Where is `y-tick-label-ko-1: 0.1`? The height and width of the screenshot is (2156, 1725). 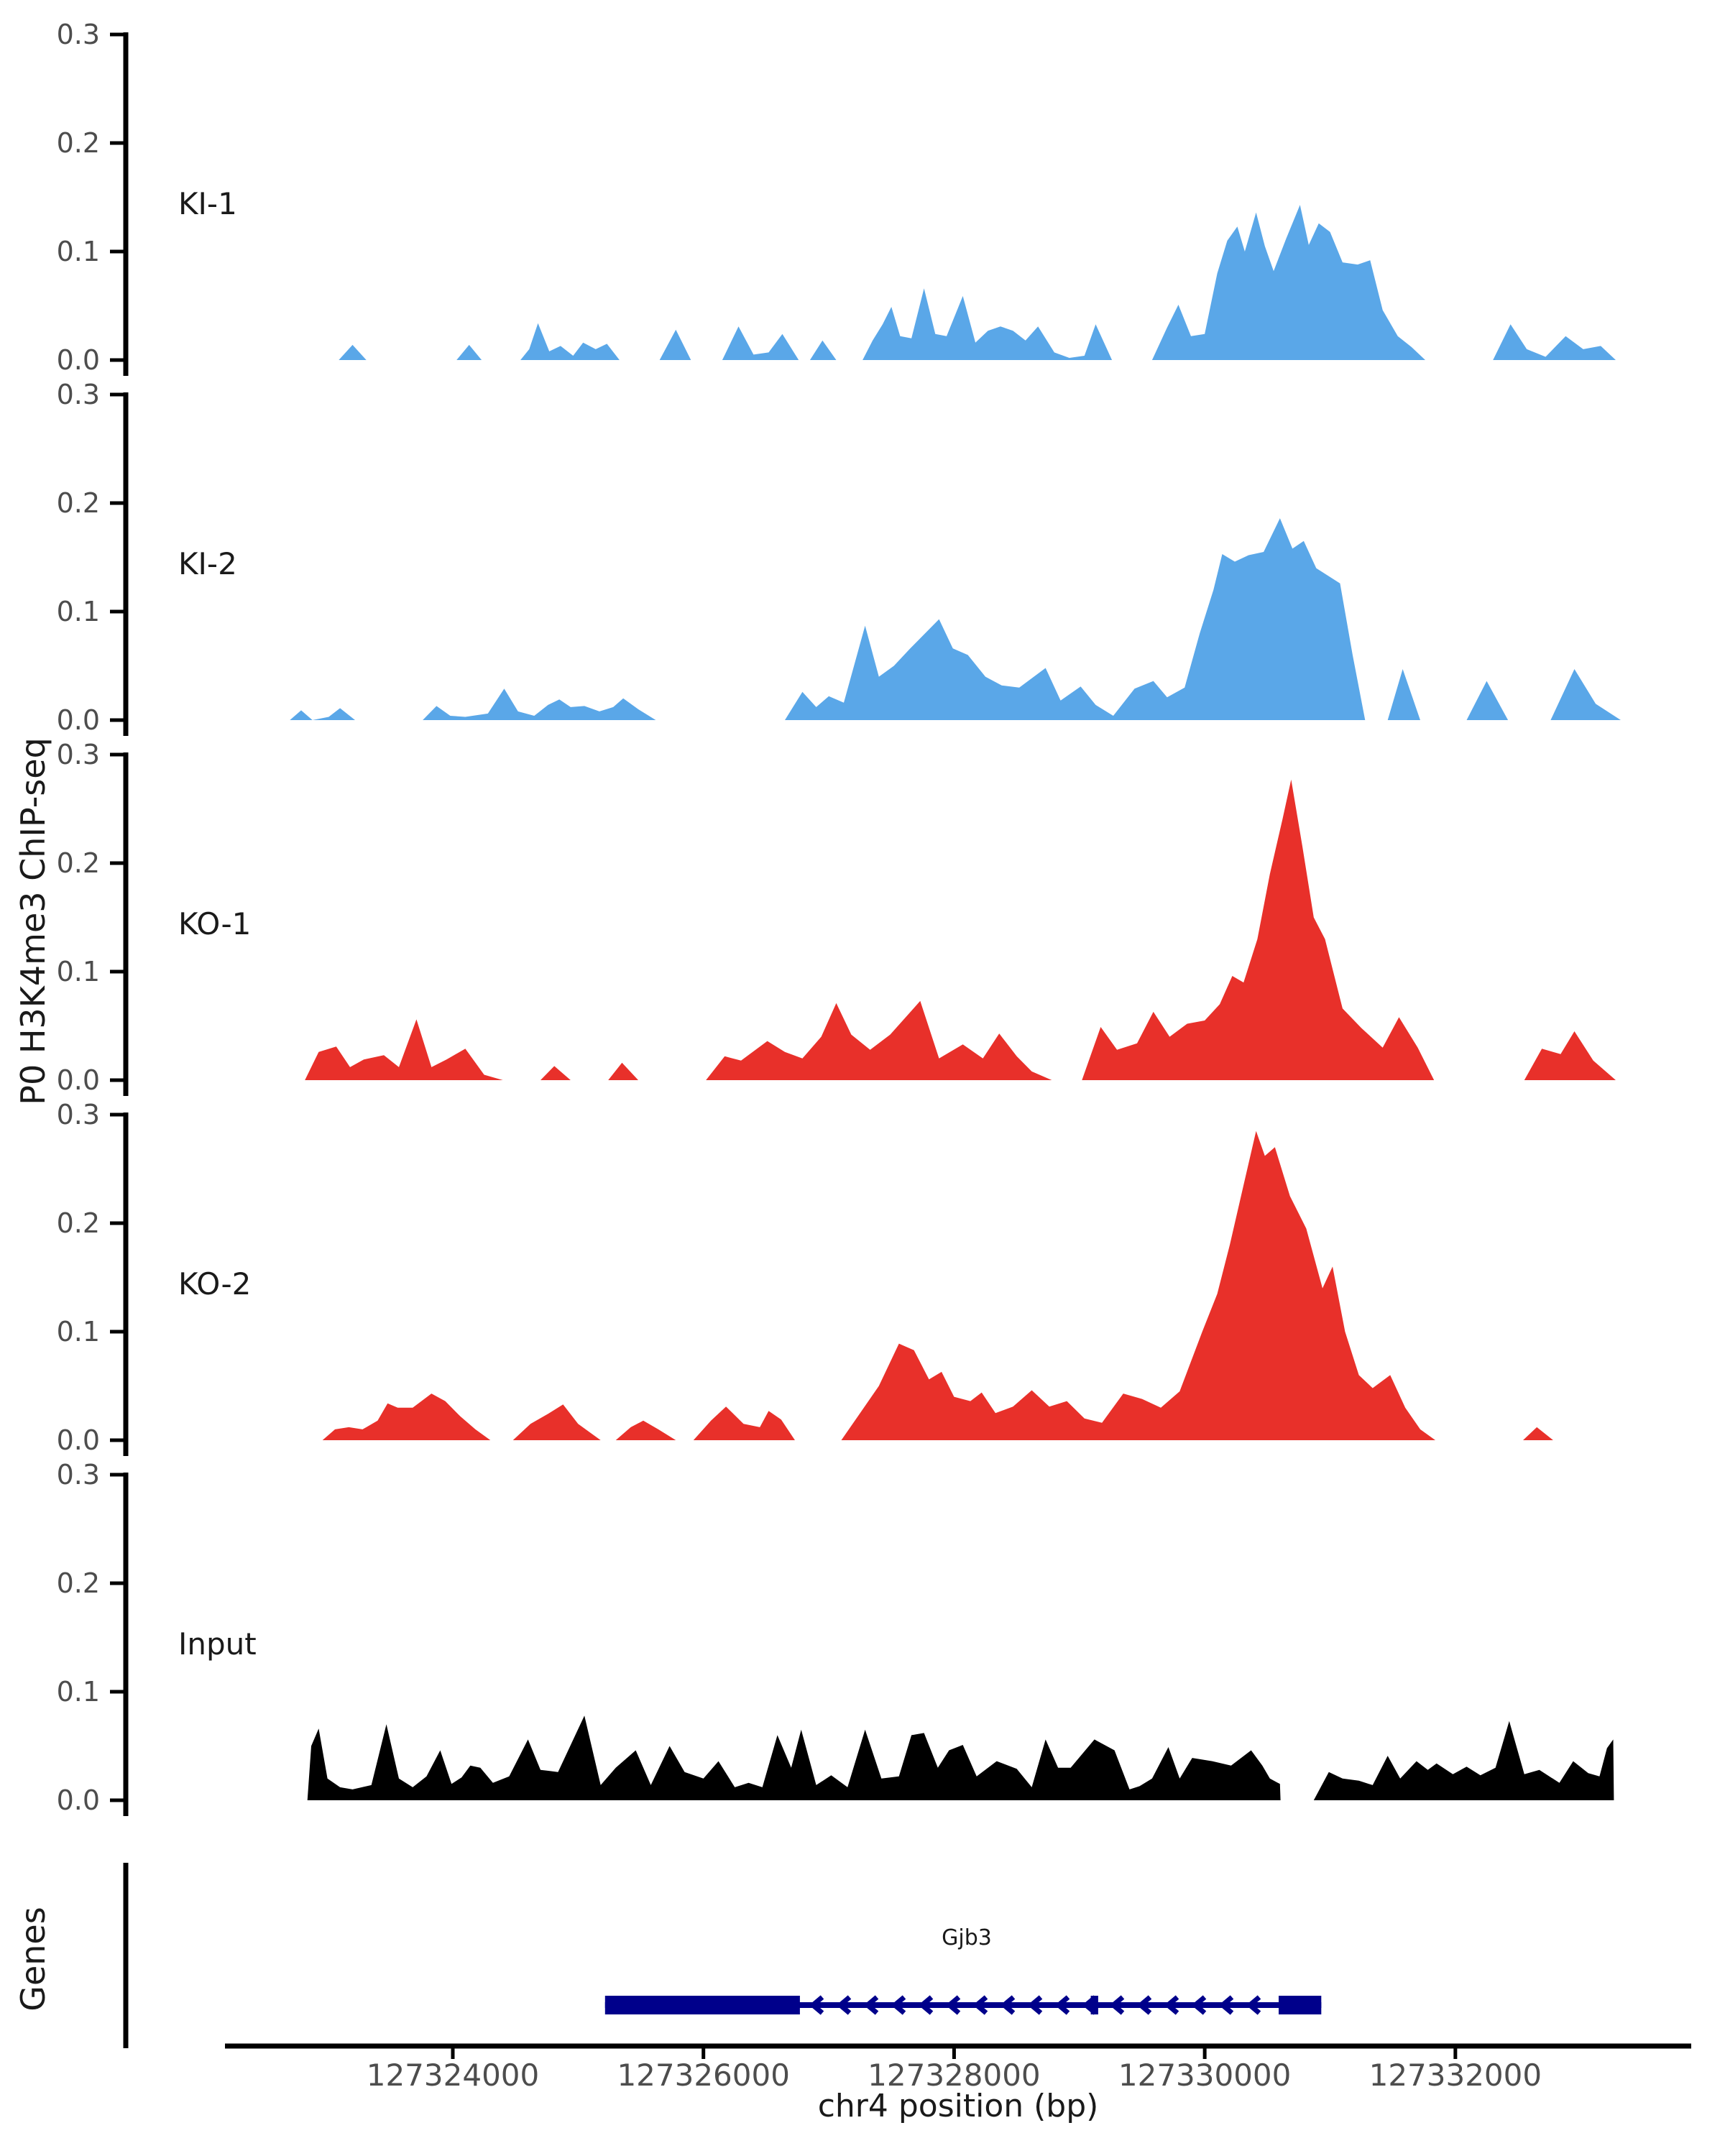 y-tick-label-ko-1: 0.1 is located at coordinates (78, 971).